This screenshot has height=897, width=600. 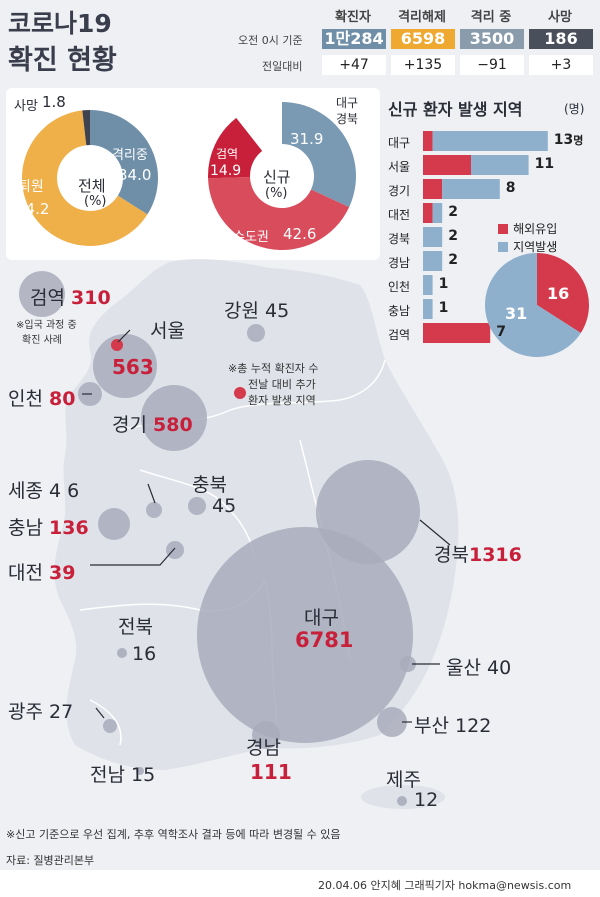 What do you see at coordinates (527, 245) in the screenshot?
I see `legend-local: 지역발생` at bounding box center [527, 245].